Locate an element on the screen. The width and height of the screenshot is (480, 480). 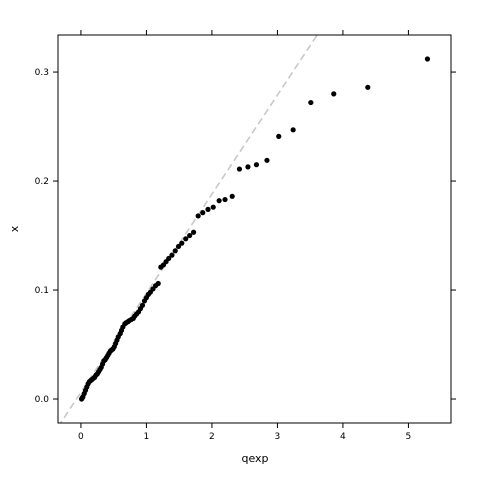
y-tick-label: 0.1 is located at coordinates (42, 291).